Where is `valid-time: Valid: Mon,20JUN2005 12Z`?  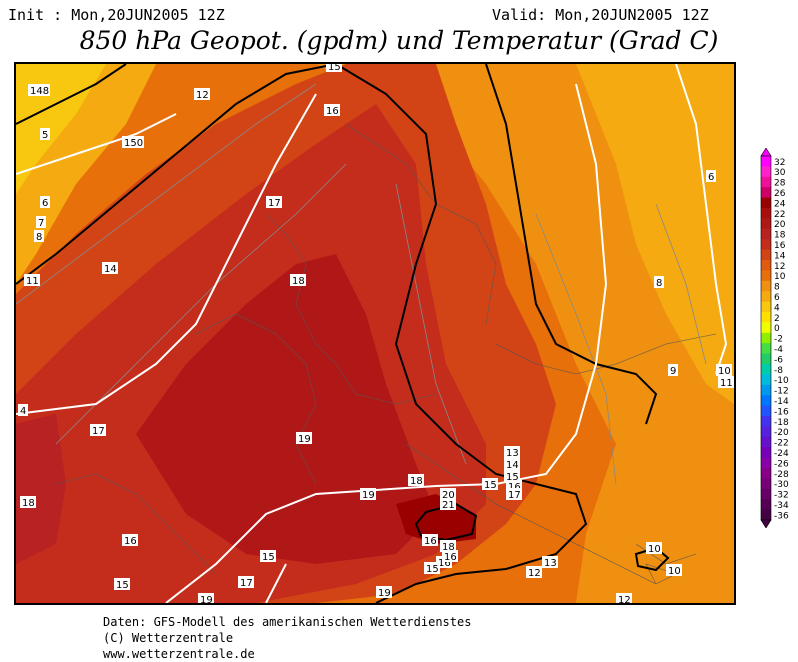
valid-time: Valid: Mon,20JUN2005 12Z is located at coordinates (600, 15).